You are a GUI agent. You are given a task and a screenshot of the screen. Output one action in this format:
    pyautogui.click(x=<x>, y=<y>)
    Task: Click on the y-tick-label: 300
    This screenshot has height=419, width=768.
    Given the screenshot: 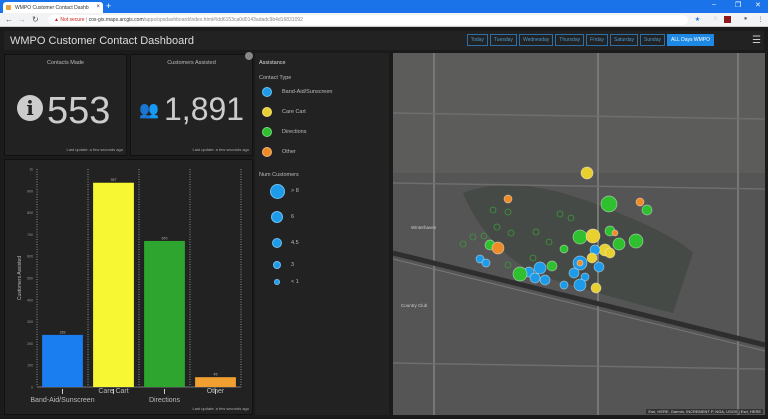 What is the action you would take?
    pyautogui.click(x=30, y=322)
    